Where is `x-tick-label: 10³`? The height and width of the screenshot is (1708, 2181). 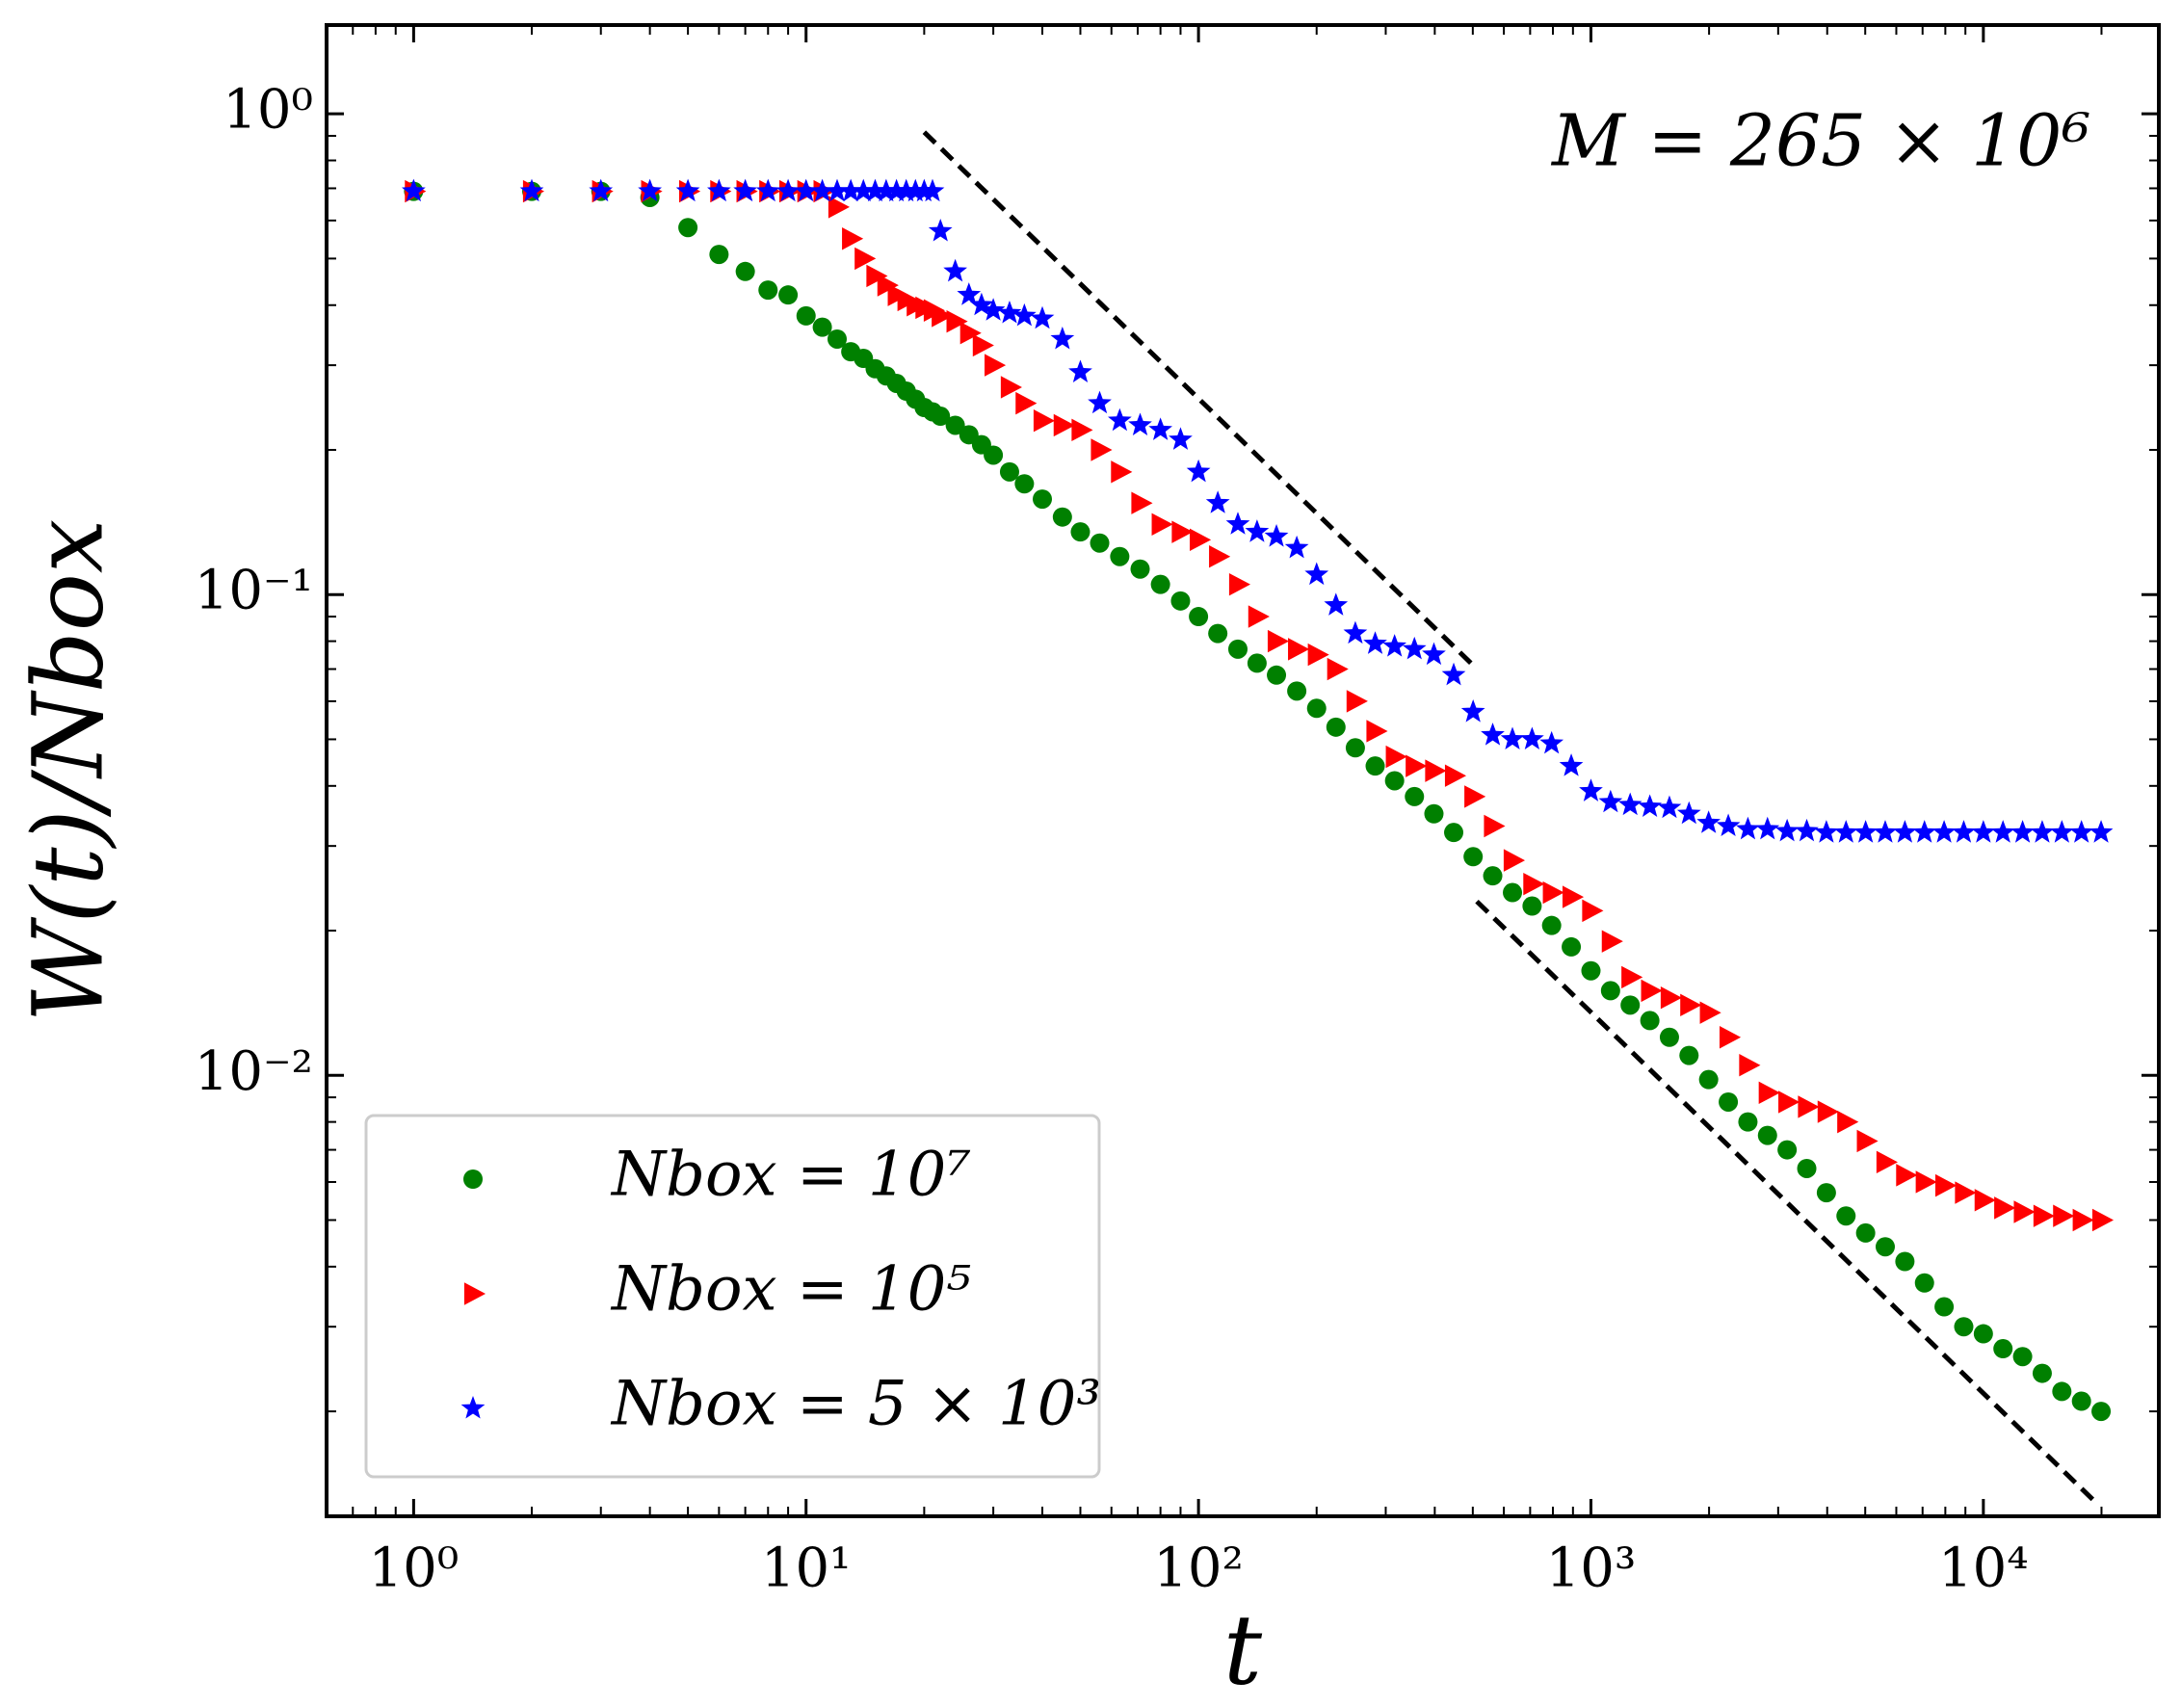 x-tick-label: 10³ is located at coordinates (1591, 1568).